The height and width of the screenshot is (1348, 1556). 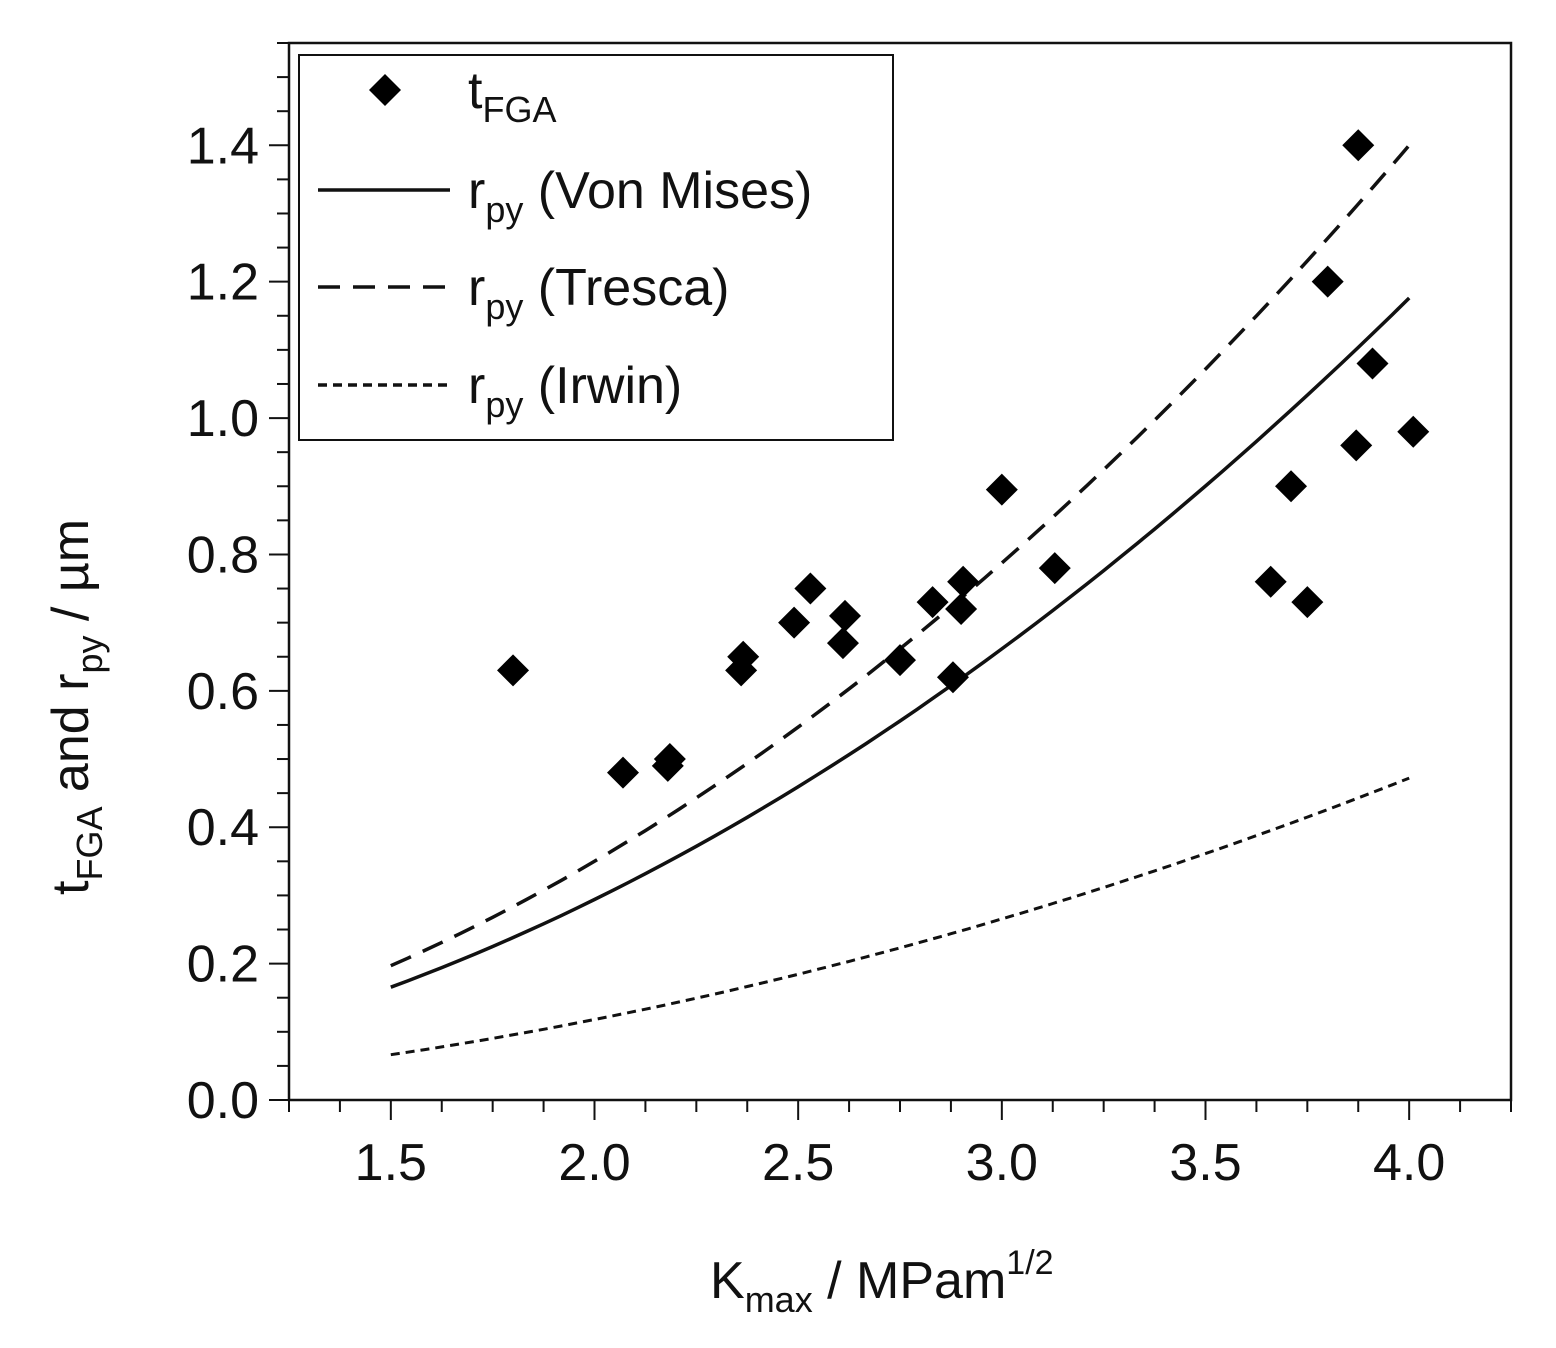 What do you see at coordinates (238, 586) in the screenshot?
I see `y-axis: 0.0 0.2 0.4 0.6 0.8 1.0 1.2 1.4` at bounding box center [238, 586].